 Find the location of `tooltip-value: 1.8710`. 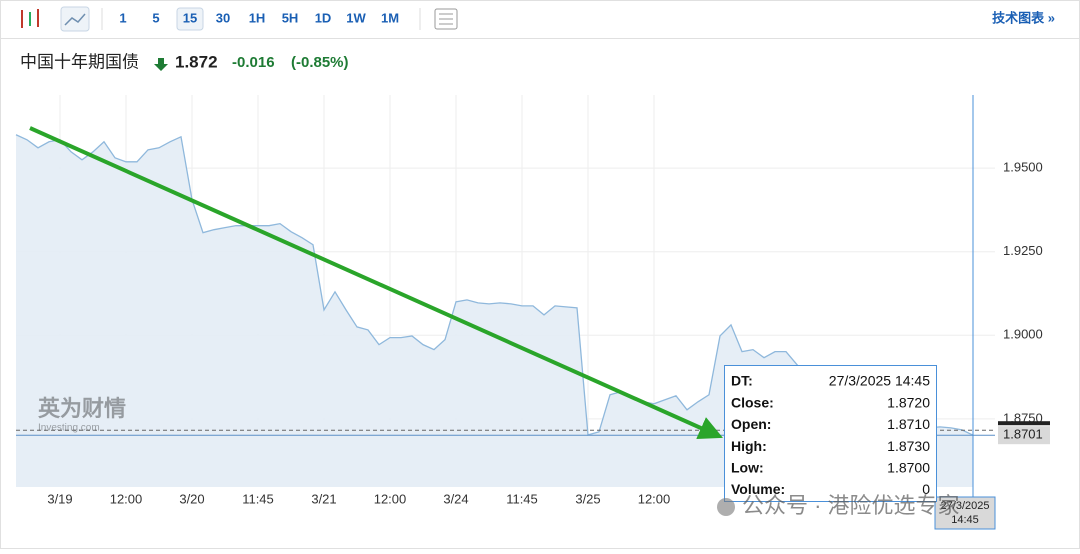

tooltip-value: 1.8710 is located at coordinates (908, 424).